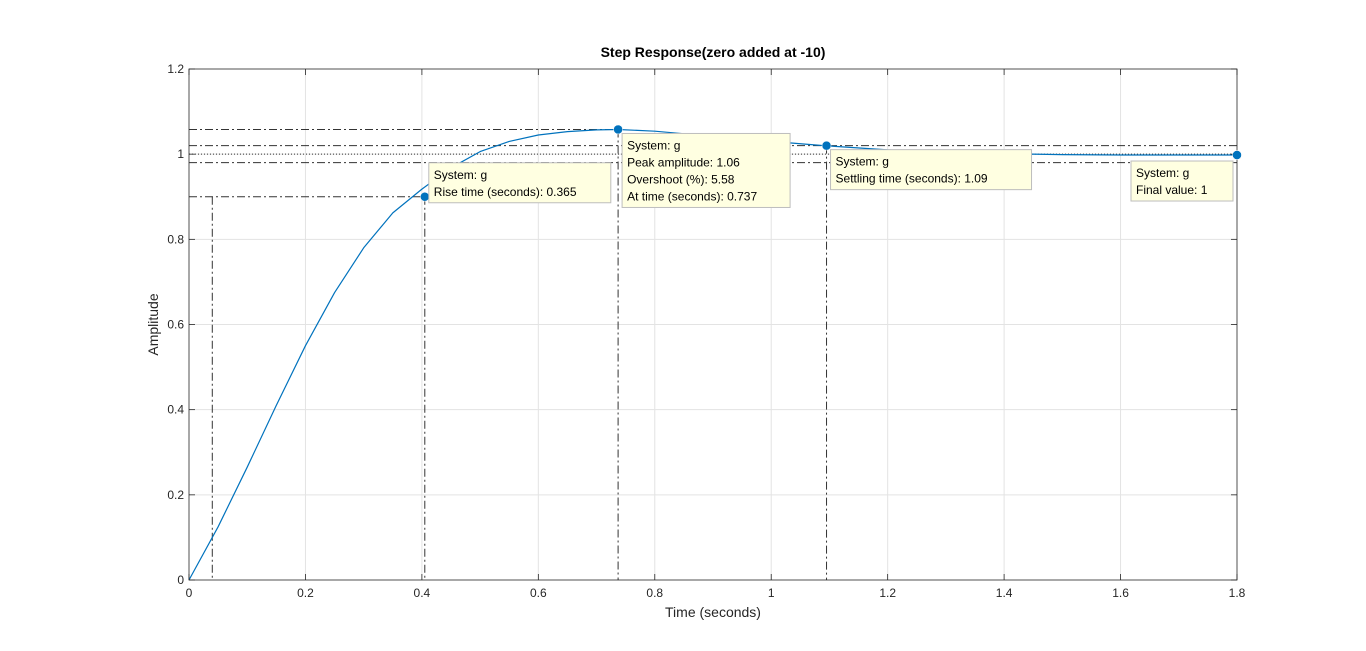 Image resolution: width=1366 pixels, height=651 pixels. I want to click on data-tip-line: Peak amplitude: 1.06, so click(683, 162).